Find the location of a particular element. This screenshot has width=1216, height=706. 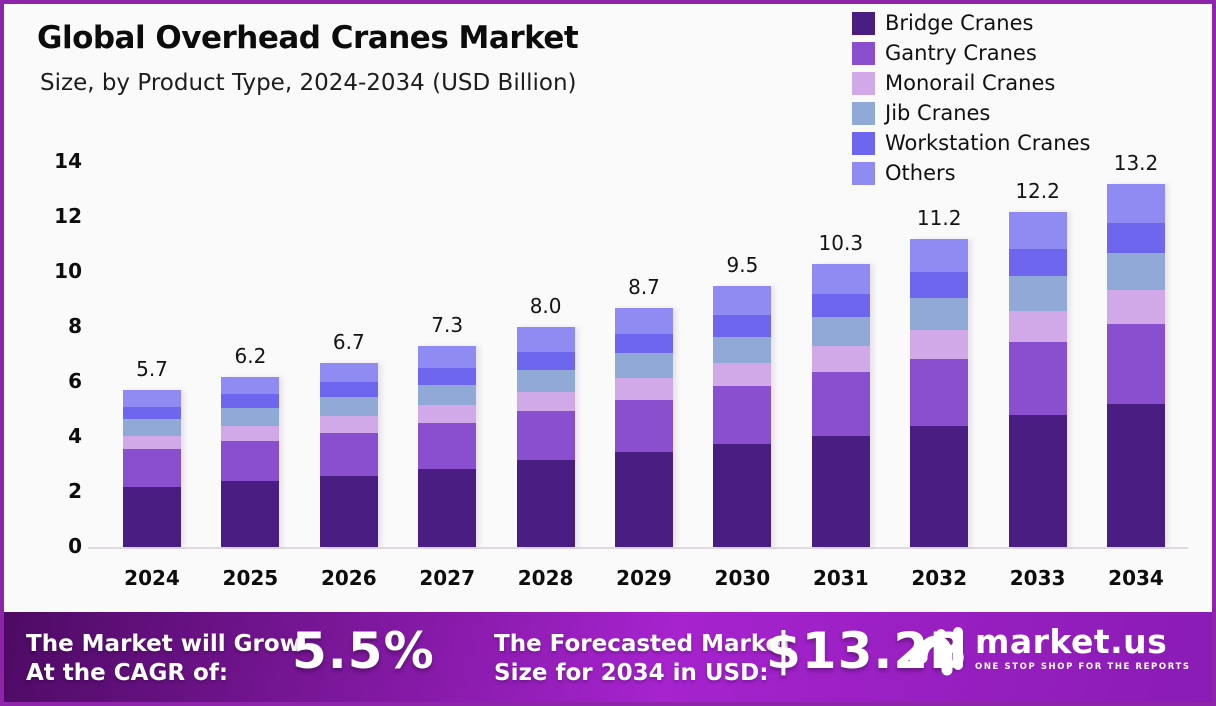

chart-title: Global Overhead Cranes Market is located at coordinates (308, 38).